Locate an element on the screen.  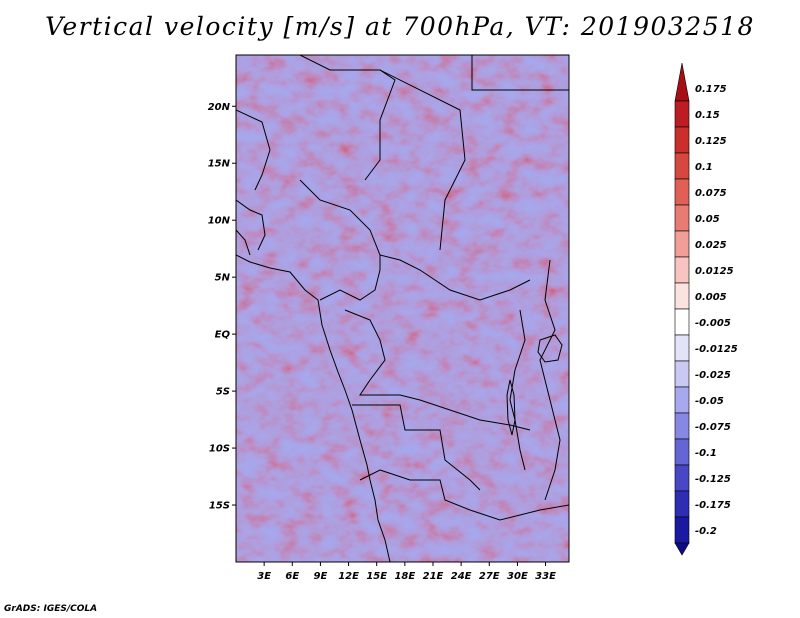
lake-tanganyika is located at coordinates (511, 407).